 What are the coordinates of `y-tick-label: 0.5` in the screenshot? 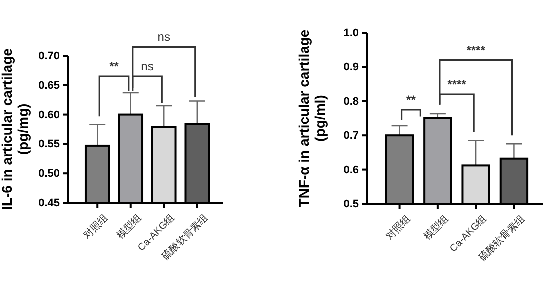 It's located at (351, 204).